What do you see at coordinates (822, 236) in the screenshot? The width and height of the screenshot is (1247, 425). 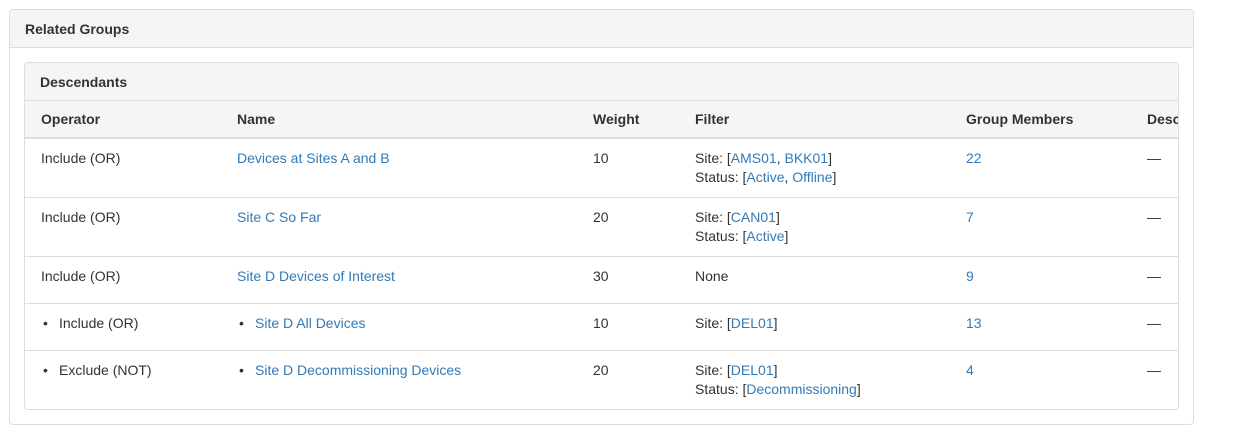 I see `filter-line: Status: [Active]` at bounding box center [822, 236].